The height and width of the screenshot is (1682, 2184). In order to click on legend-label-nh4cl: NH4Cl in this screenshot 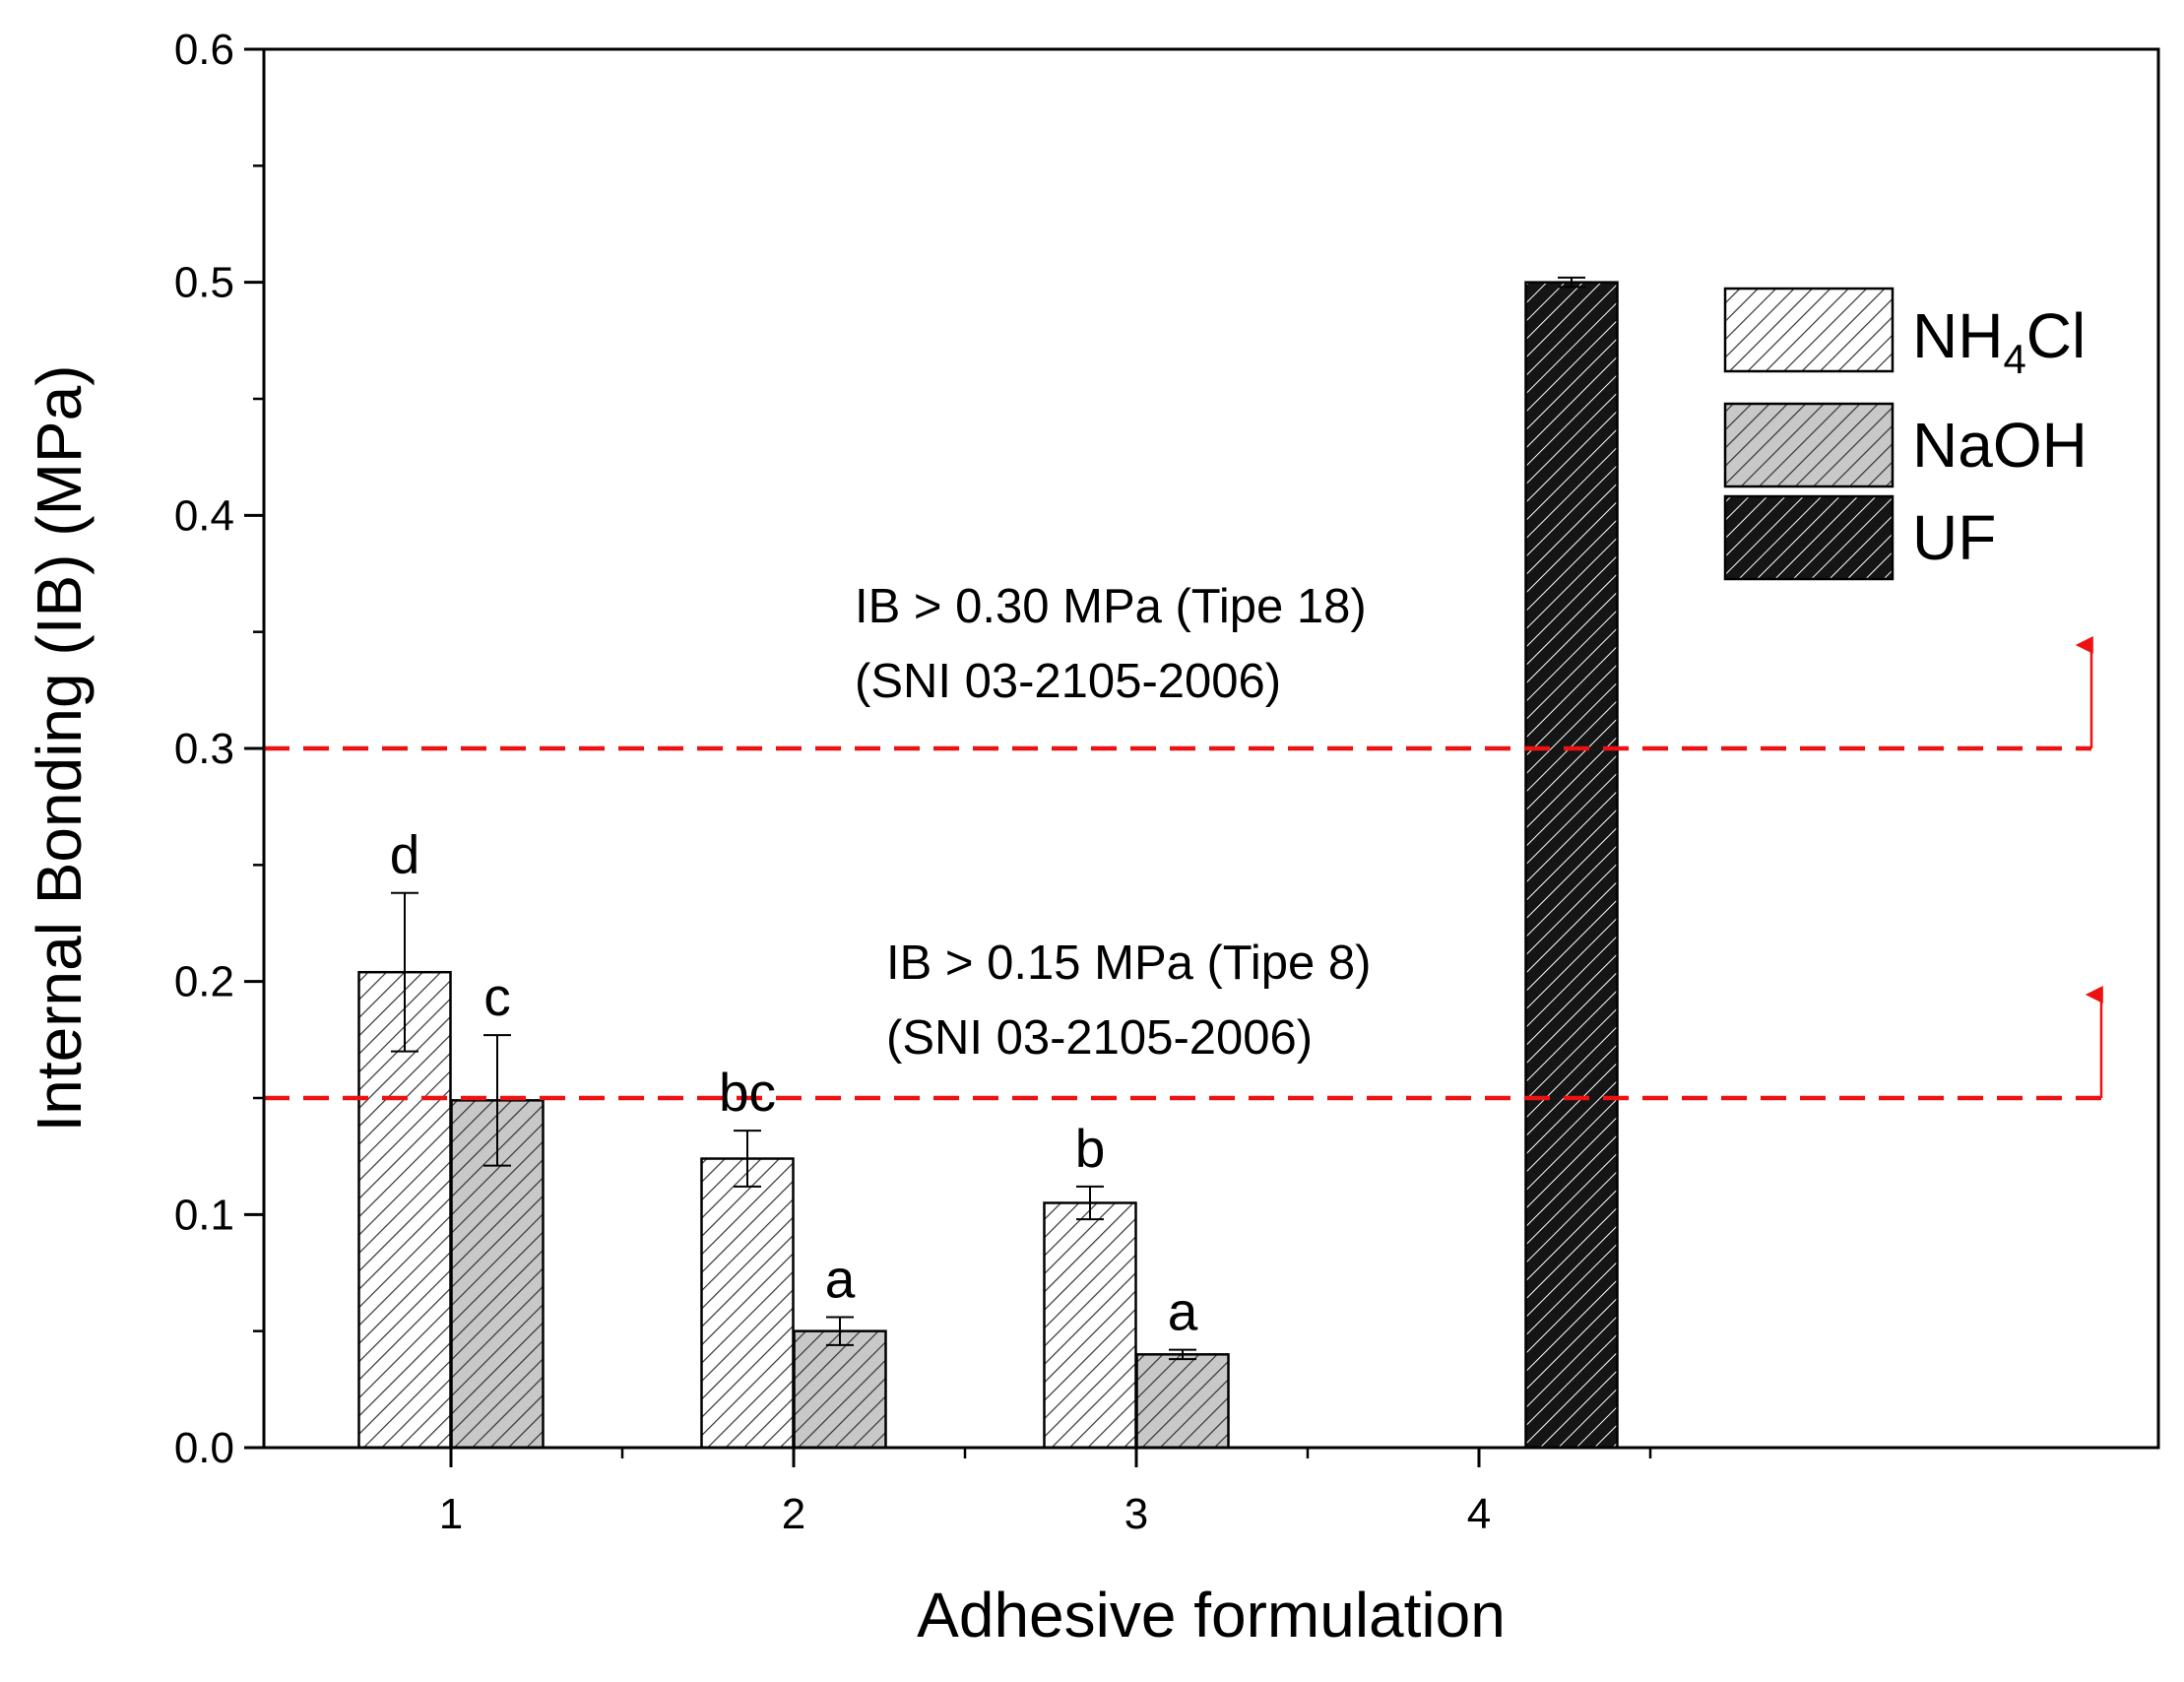, I will do `click(1999, 341)`.